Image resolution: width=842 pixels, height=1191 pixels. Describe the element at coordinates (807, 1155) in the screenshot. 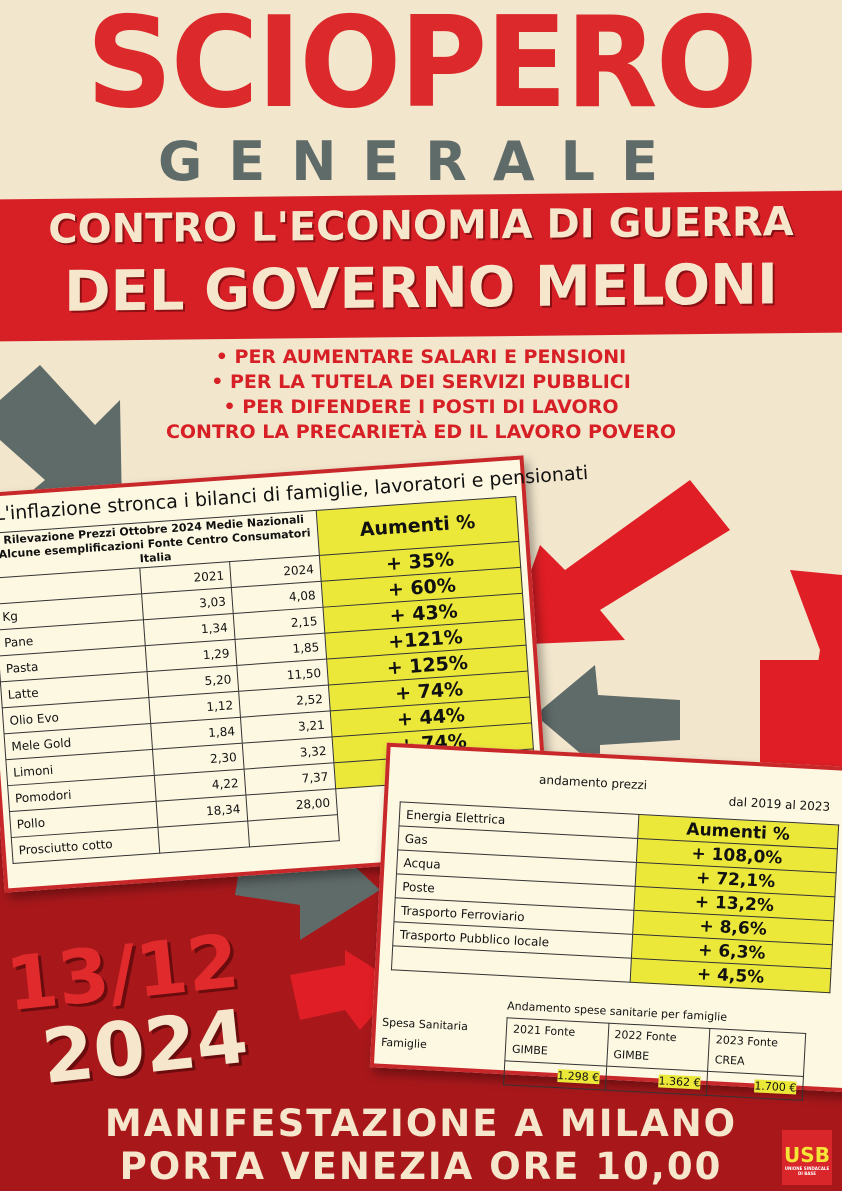

I see `logo-text: USB` at that location.